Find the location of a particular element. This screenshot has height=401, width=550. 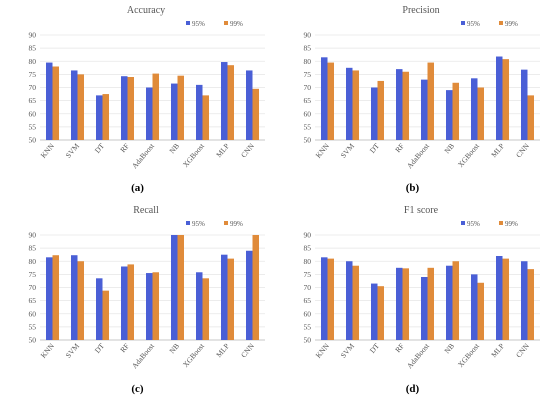

x-tick-label: MLP is located at coordinates (222, 151).